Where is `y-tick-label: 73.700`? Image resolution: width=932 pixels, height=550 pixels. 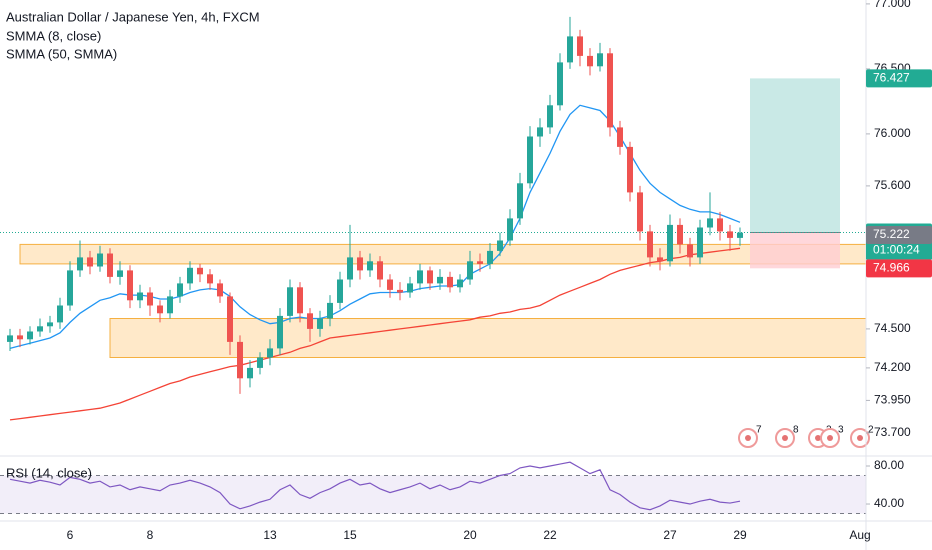 y-tick-label: 73.700 is located at coordinates (892, 432).